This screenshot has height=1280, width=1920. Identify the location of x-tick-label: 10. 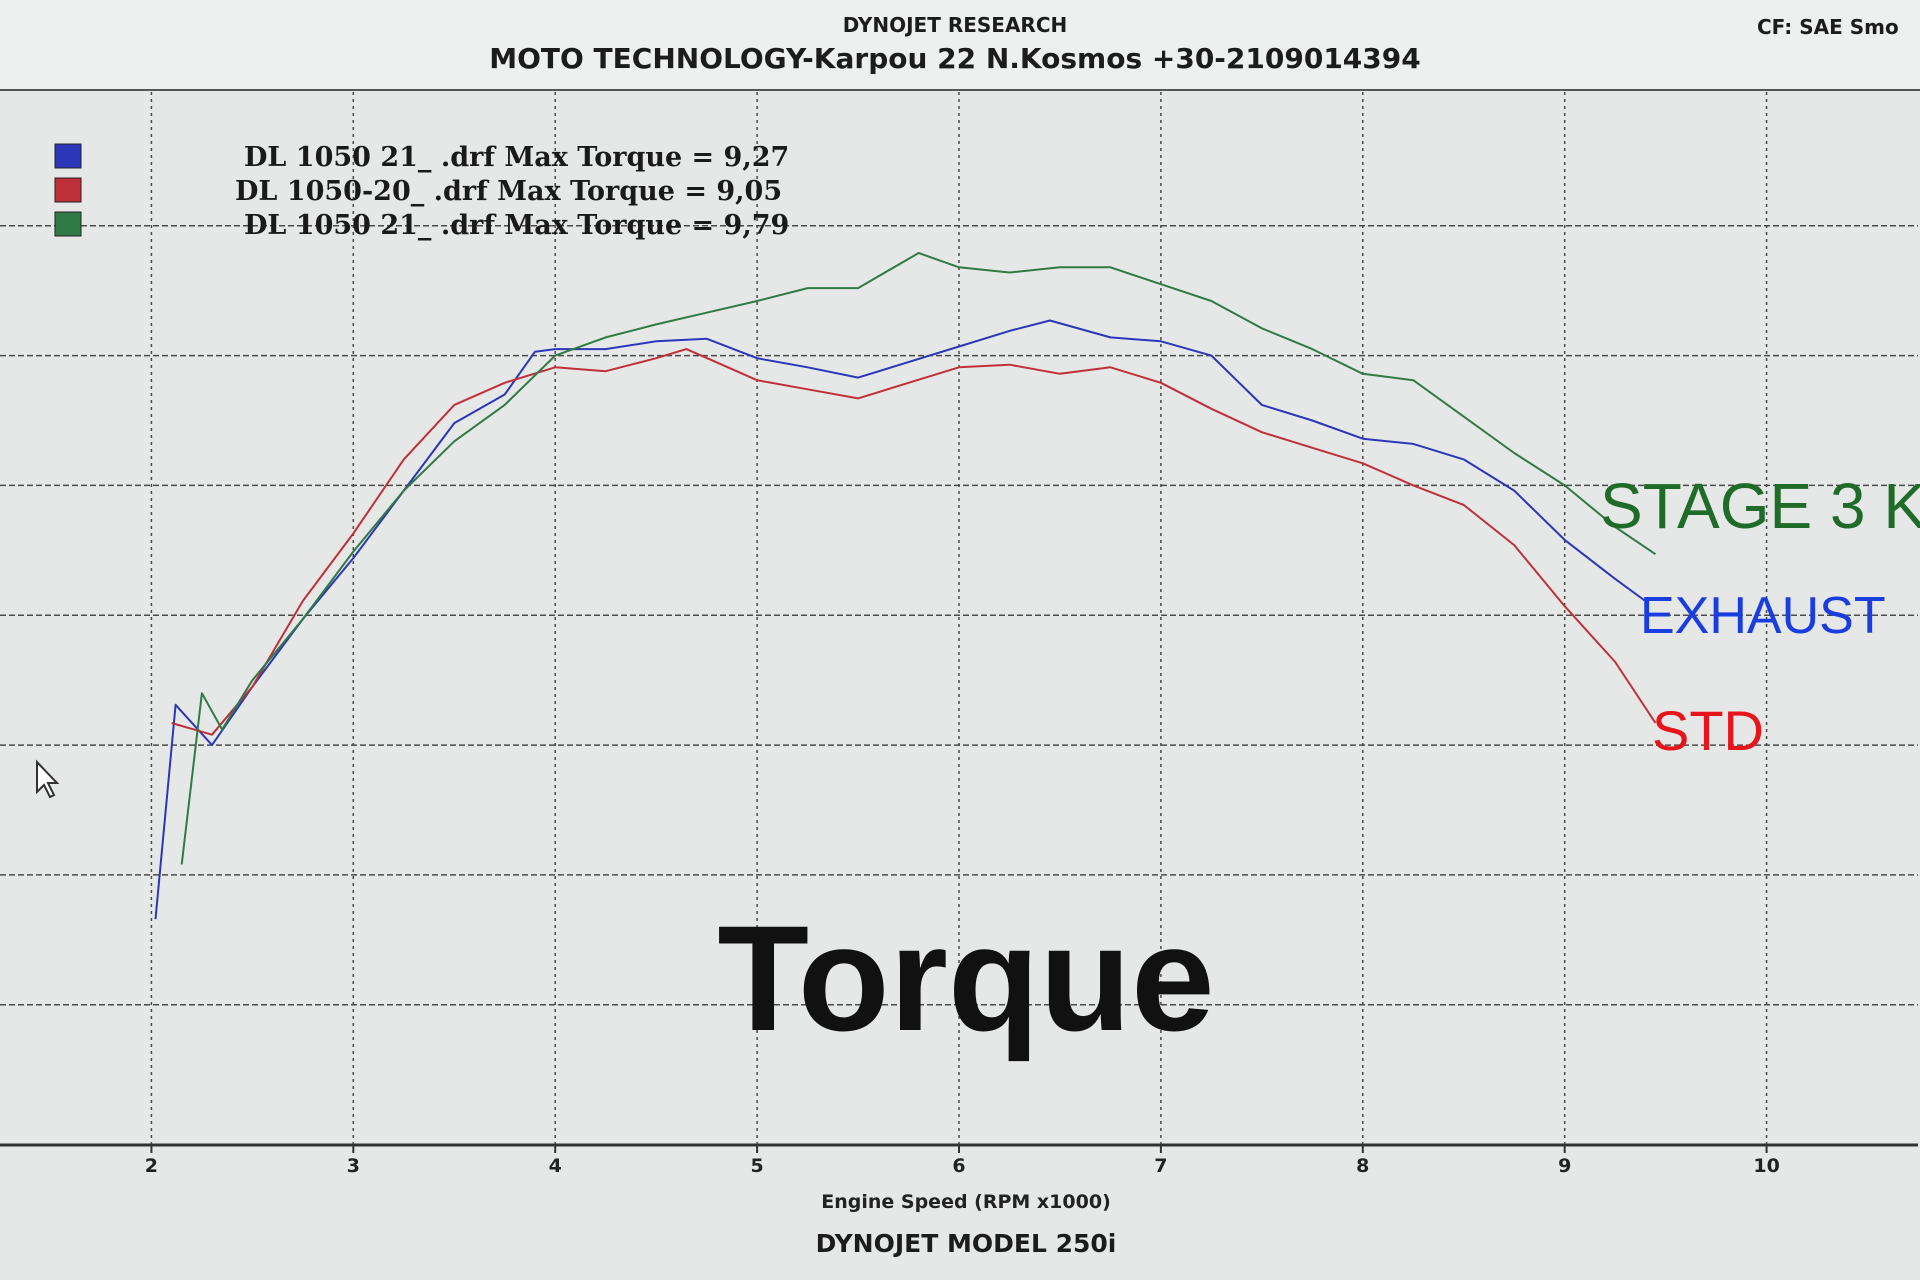
(1766, 1166).